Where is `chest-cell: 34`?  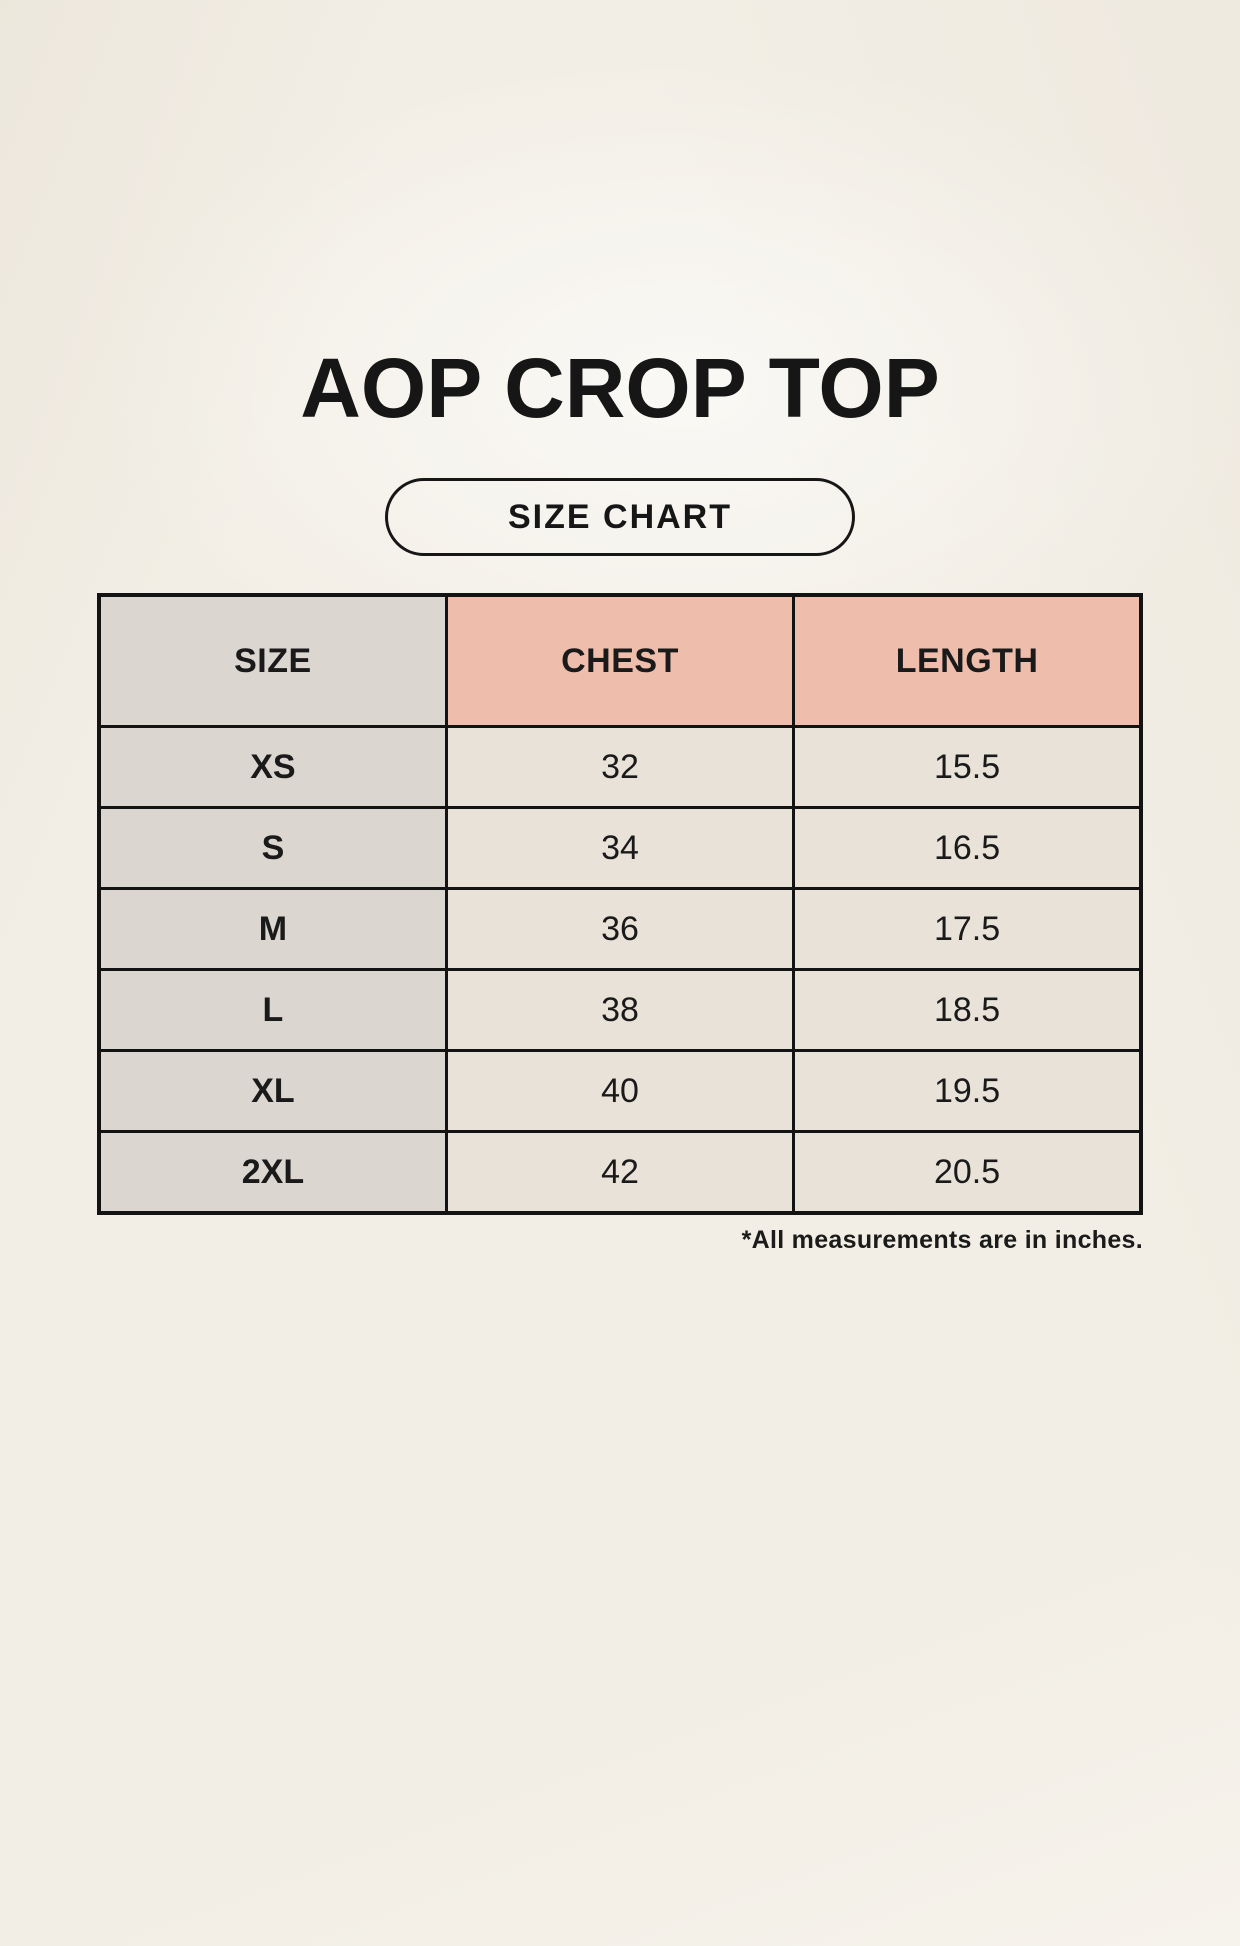
chest-cell: 34 is located at coordinates (620, 848).